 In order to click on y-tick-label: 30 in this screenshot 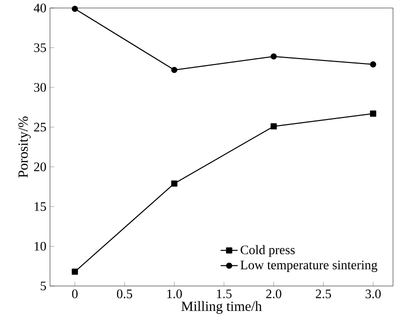, I will do `click(40, 87)`.